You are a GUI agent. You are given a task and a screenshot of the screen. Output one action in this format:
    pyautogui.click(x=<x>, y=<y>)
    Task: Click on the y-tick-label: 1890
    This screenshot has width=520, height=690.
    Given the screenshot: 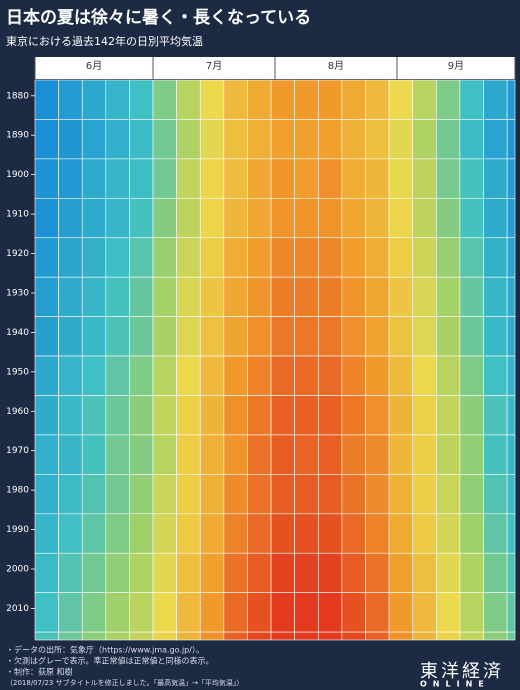 What is the action you would take?
    pyautogui.click(x=17, y=136)
    